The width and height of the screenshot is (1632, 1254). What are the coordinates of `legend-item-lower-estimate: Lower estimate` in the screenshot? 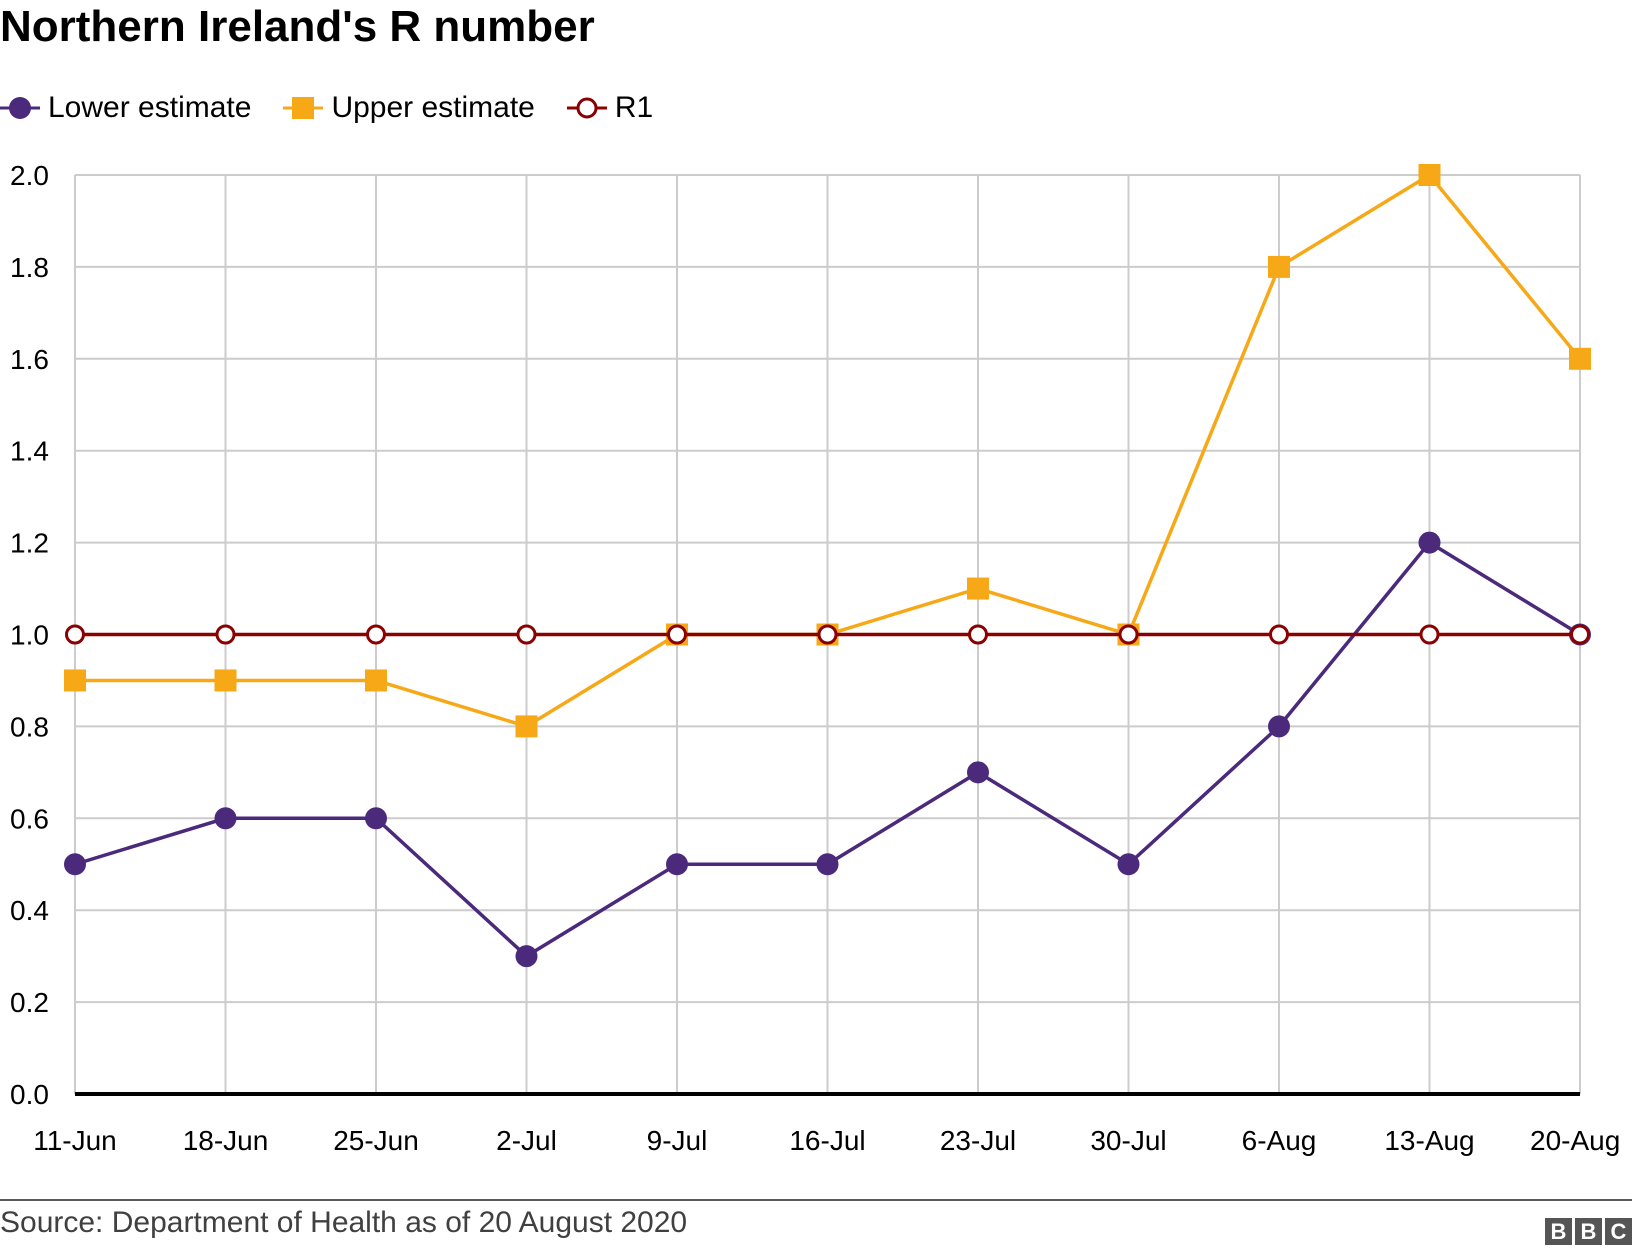 It's located at (125, 108).